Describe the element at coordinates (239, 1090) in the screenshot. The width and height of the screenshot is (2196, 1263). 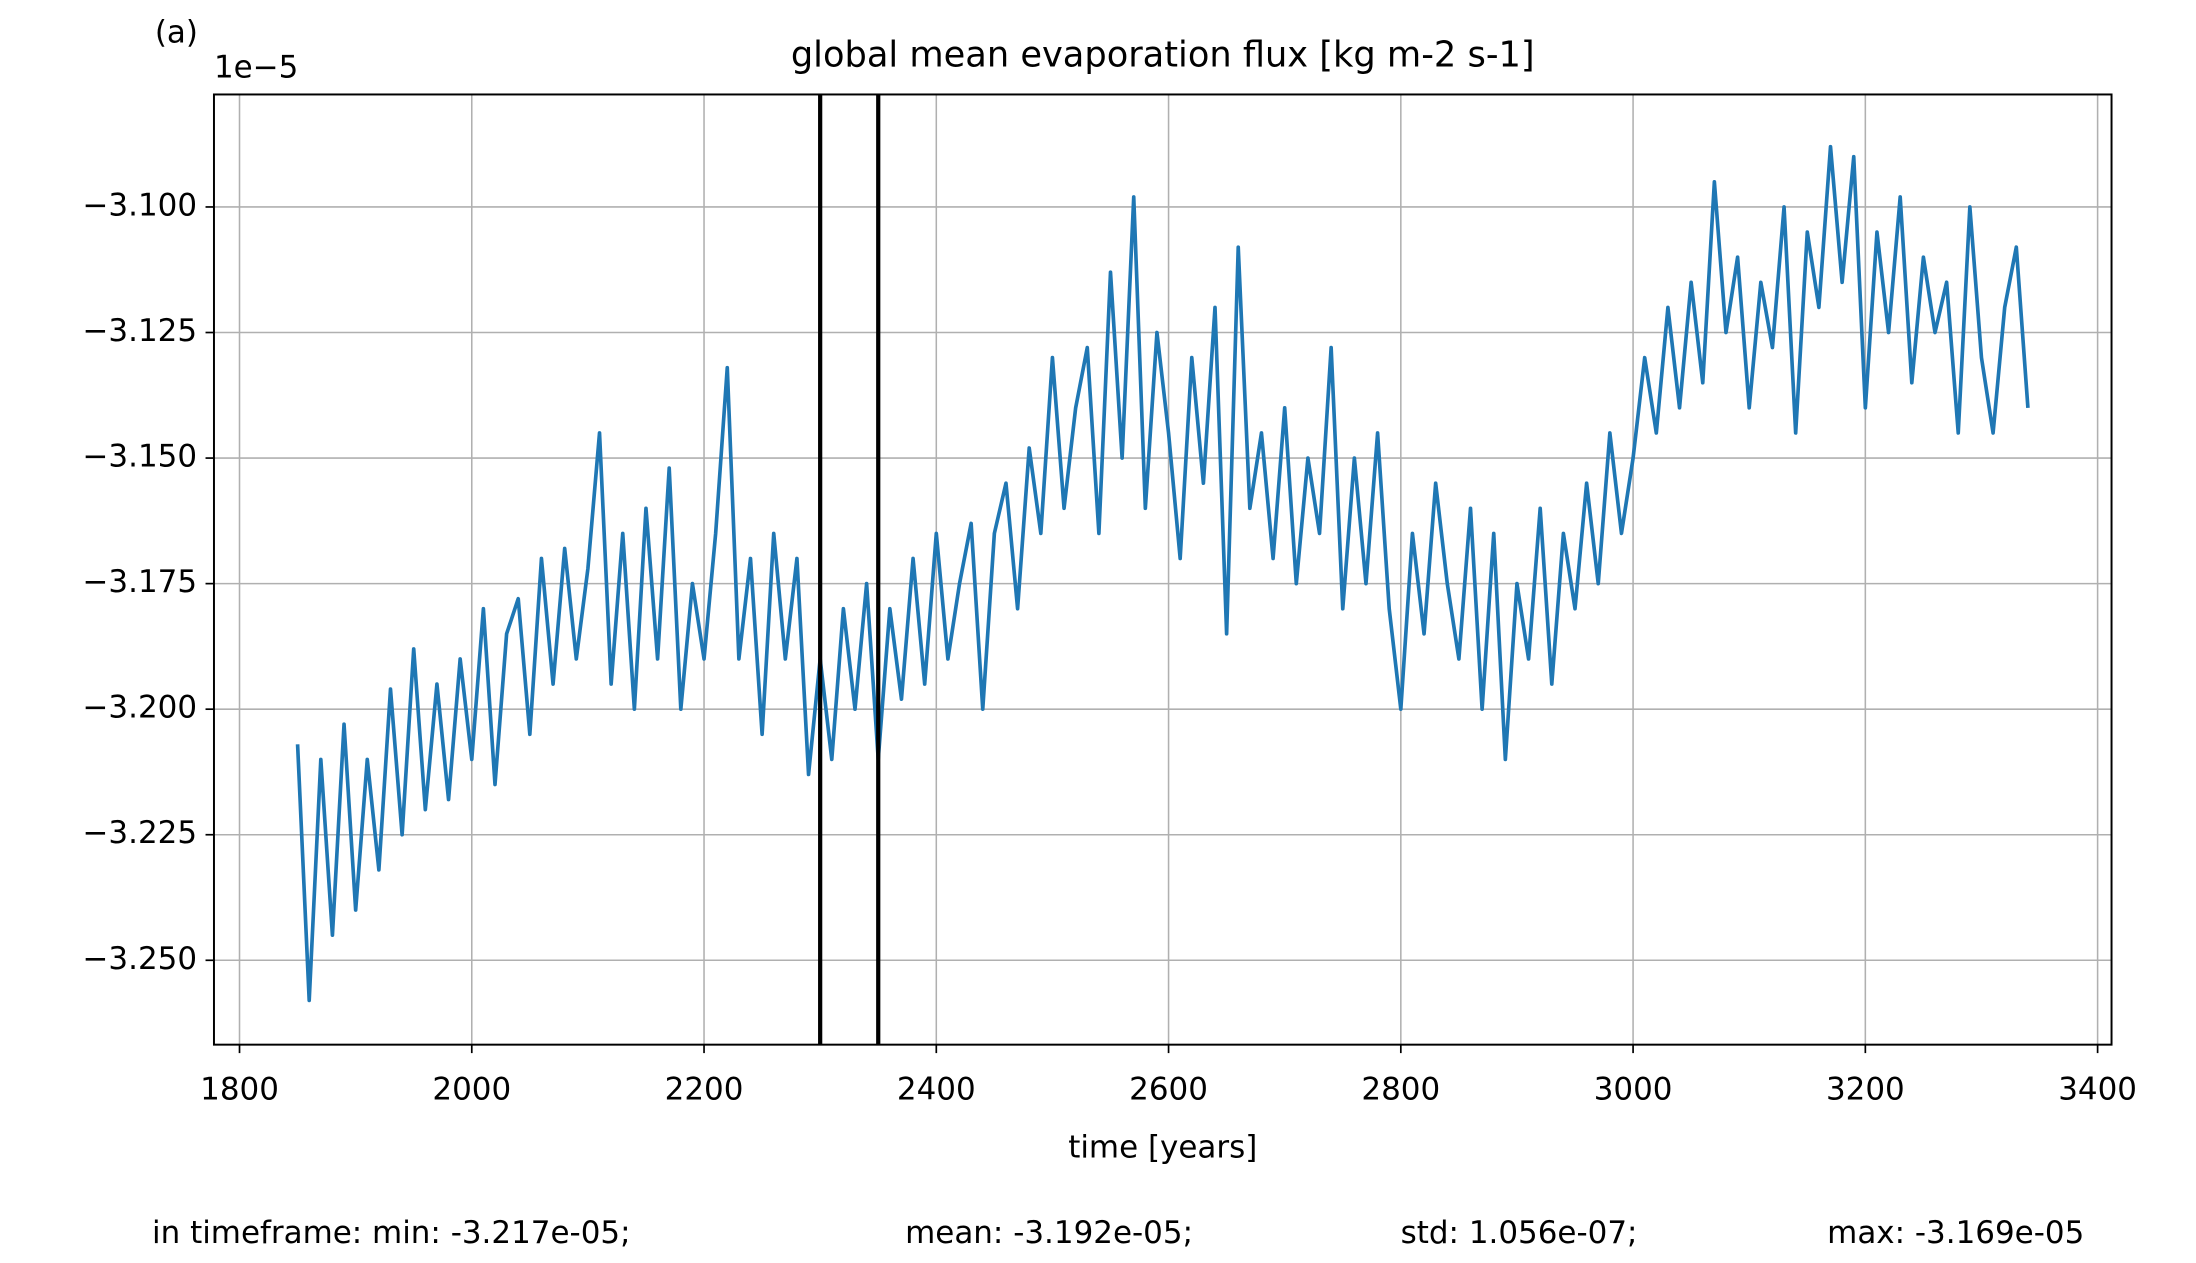
I see `x-tick-label: 1800` at that location.